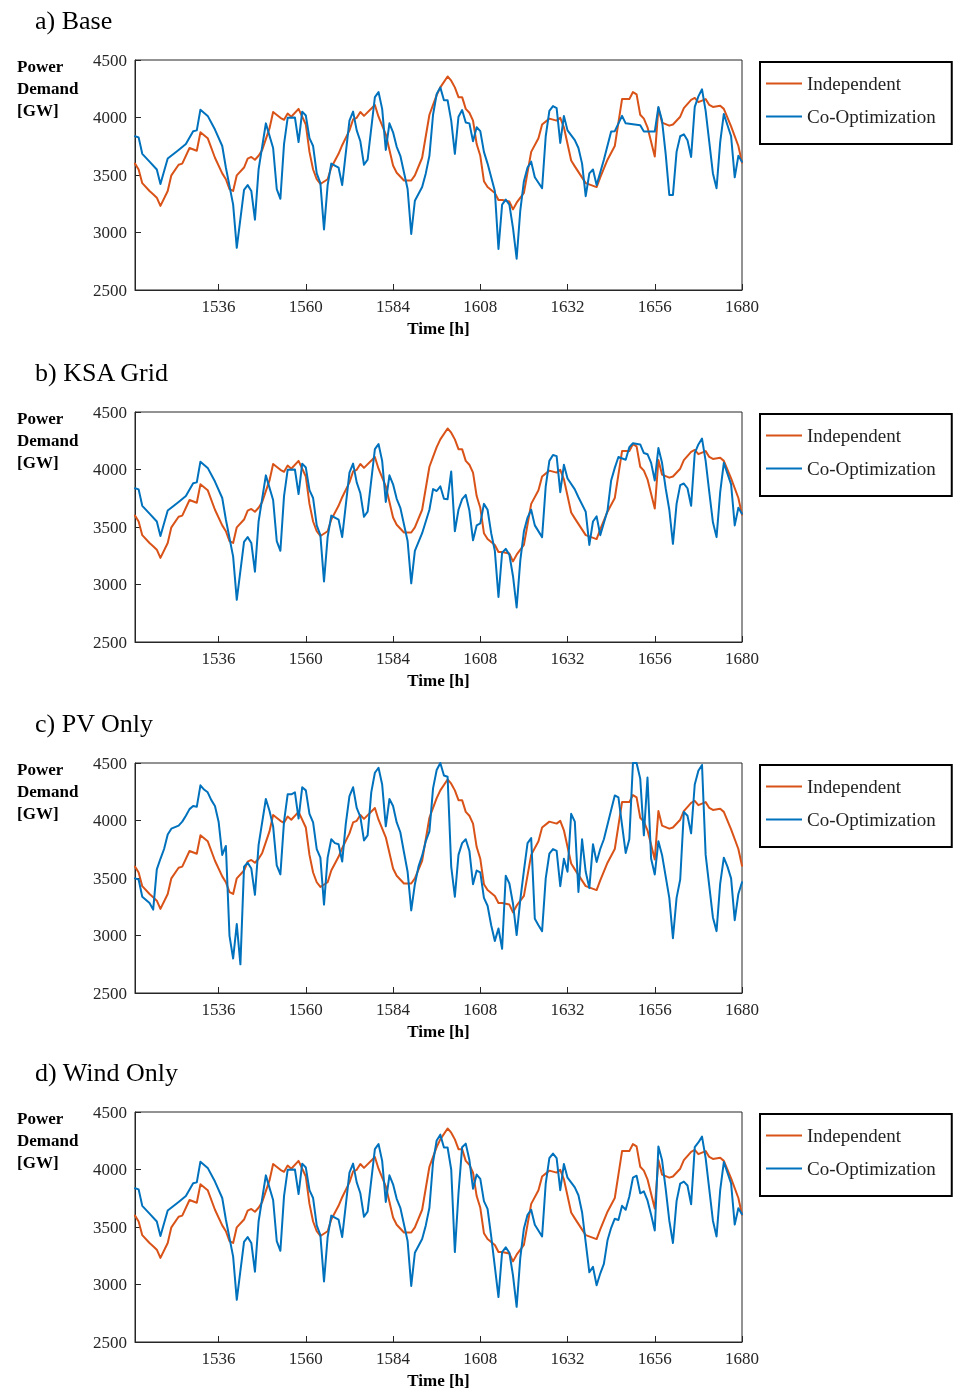 The image size is (963, 1394). What do you see at coordinates (106, 1072) in the screenshot?
I see `chart-title: d) Wind Only` at bounding box center [106, 1072].